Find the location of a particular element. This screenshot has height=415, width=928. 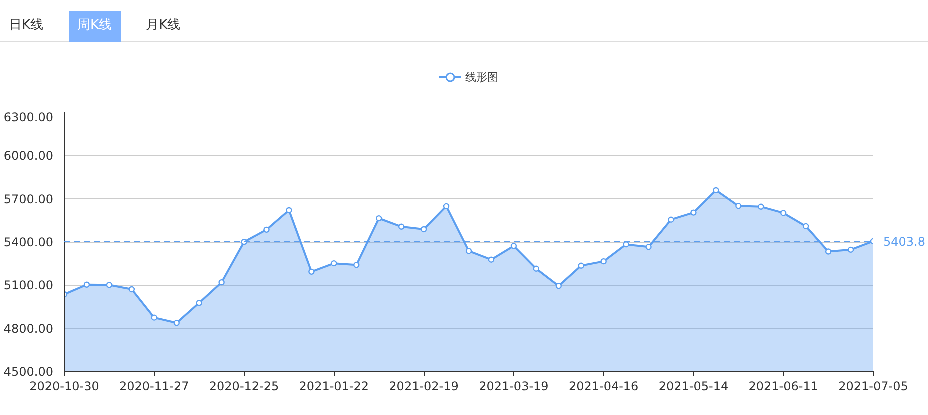

y-tick-label: 5700.00 is located at coordinates (29, 199).